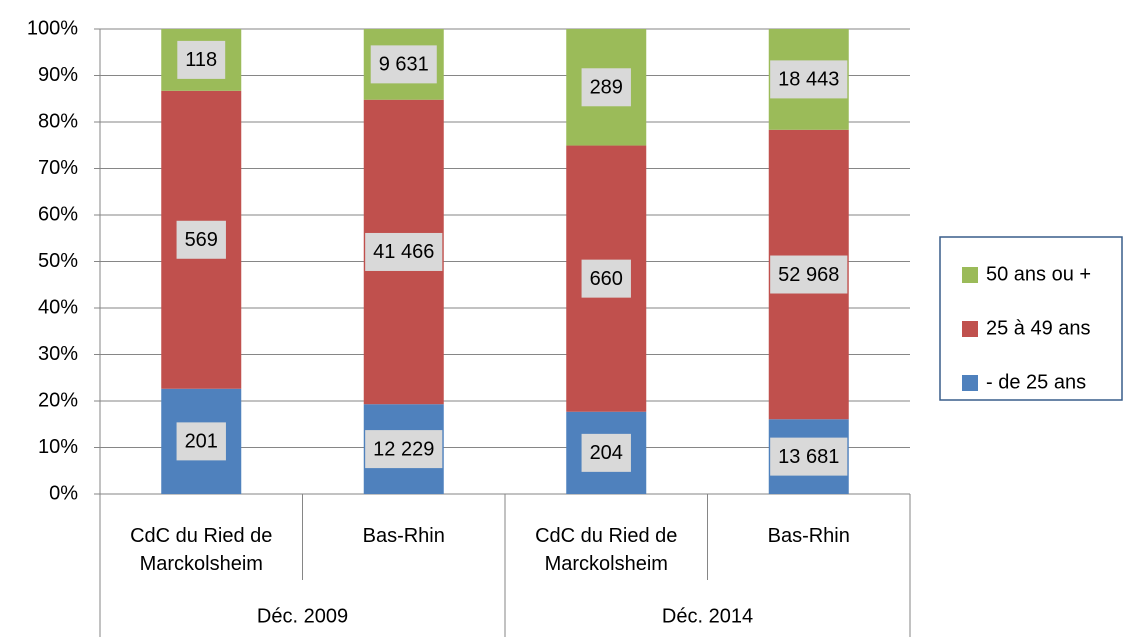 This screenshot has width=1125, height=637. I want to click on data-label: 118, so click(201, 60).